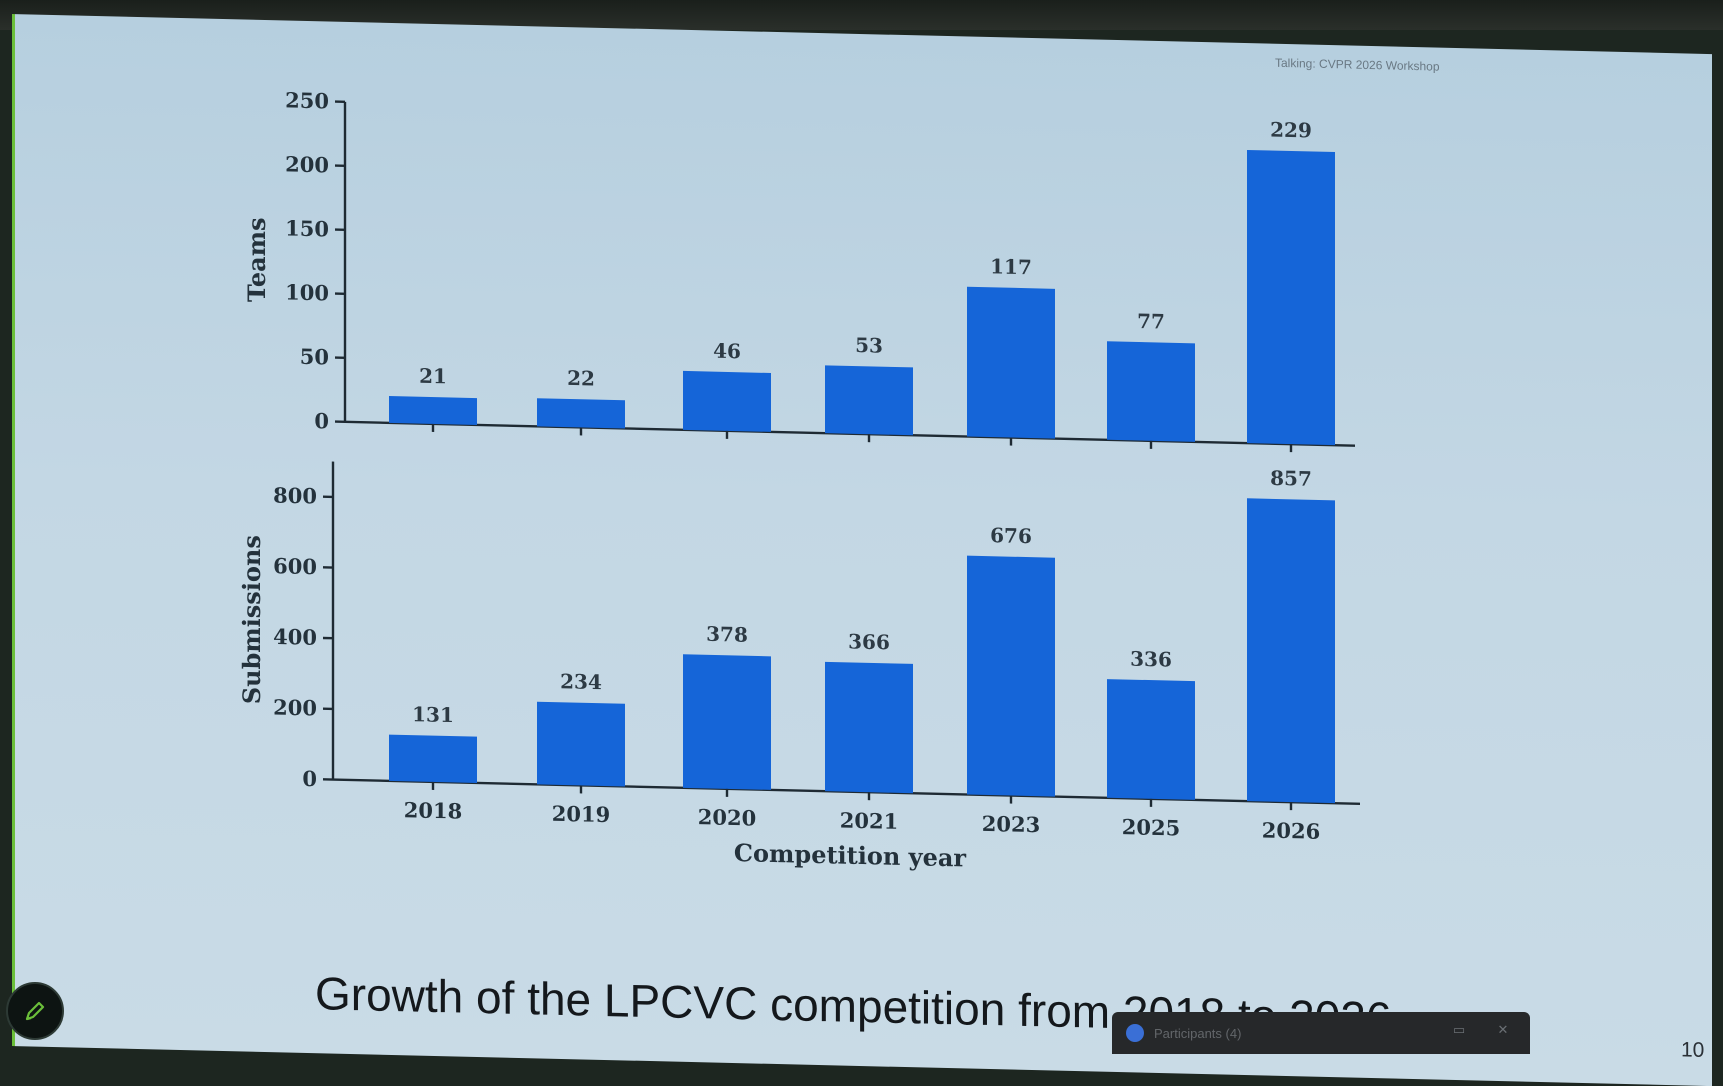  What do you see at coordinates (307, 228) in the screenshot?
I see `y-tick-label: 150` at bounding box center [307, 228].